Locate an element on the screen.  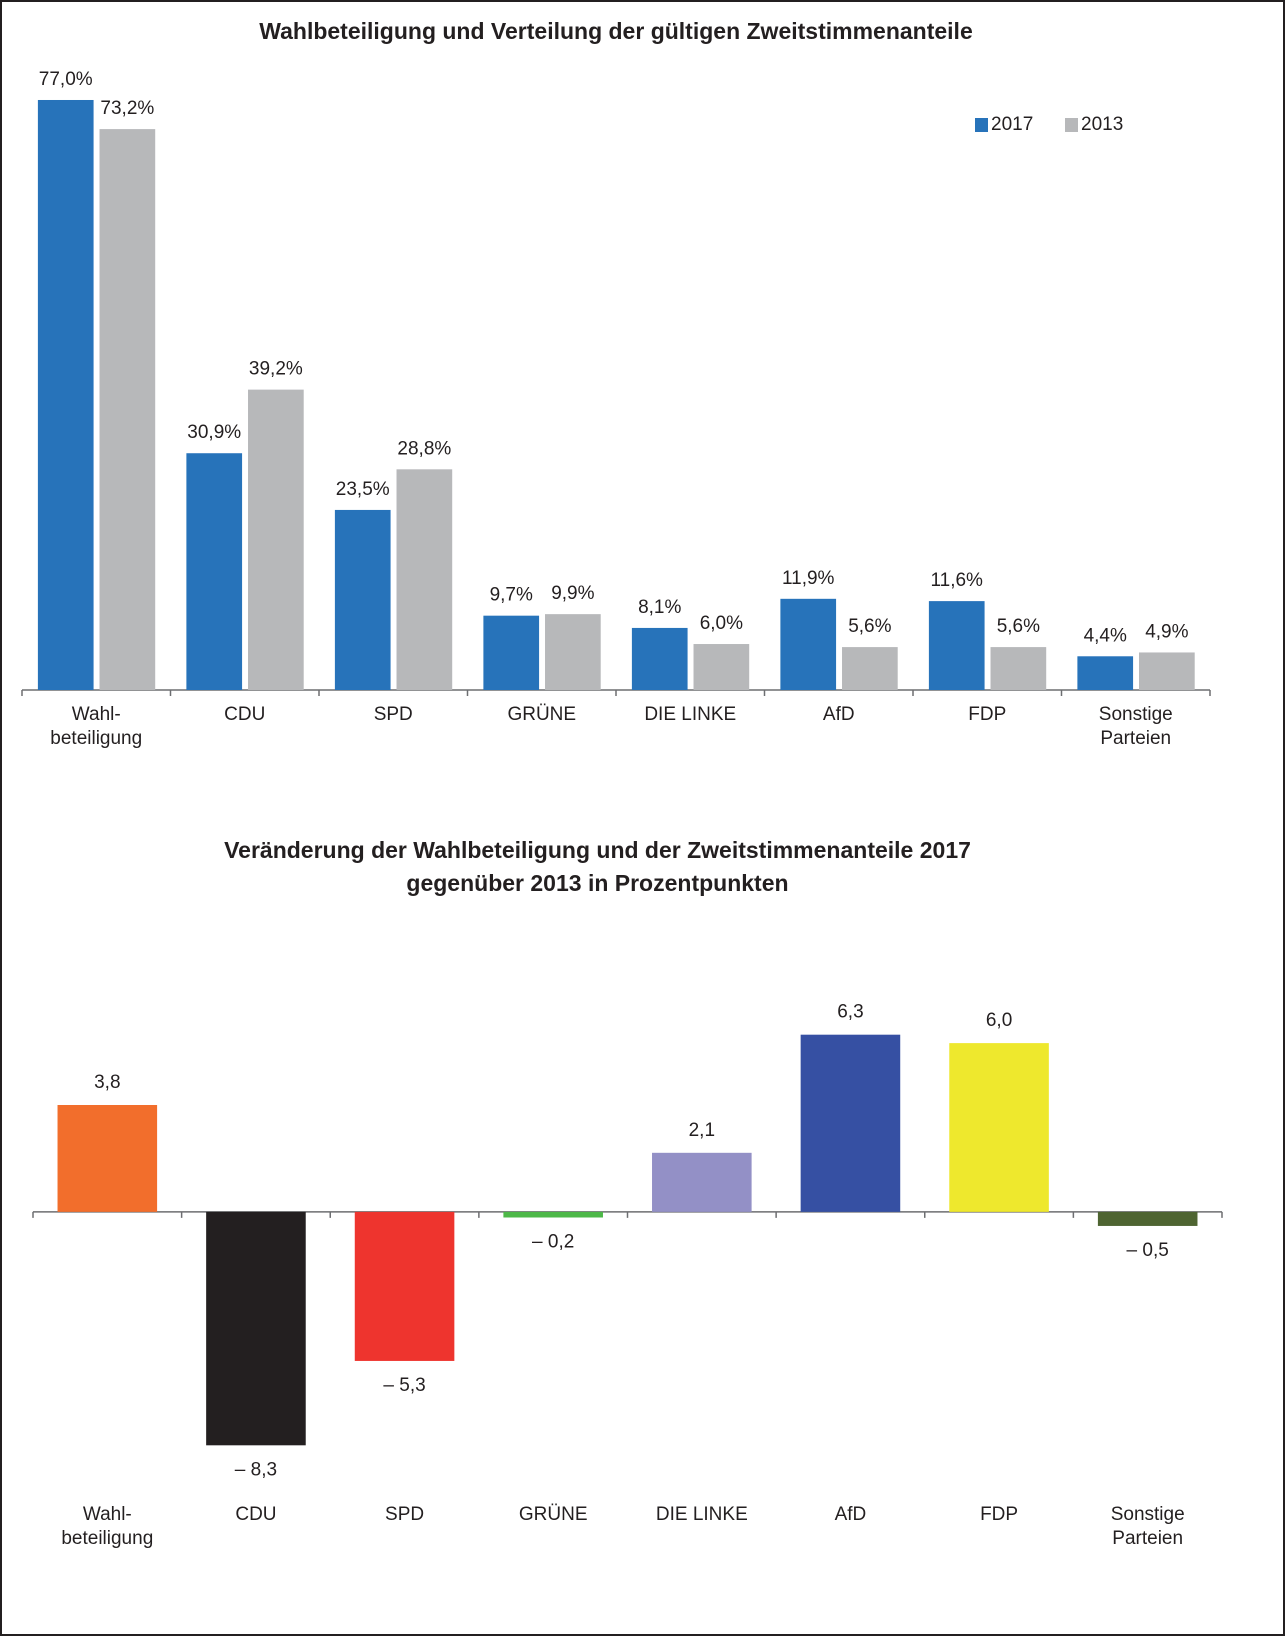
legend-label: 2017 is located at coordinates (1012, 124).